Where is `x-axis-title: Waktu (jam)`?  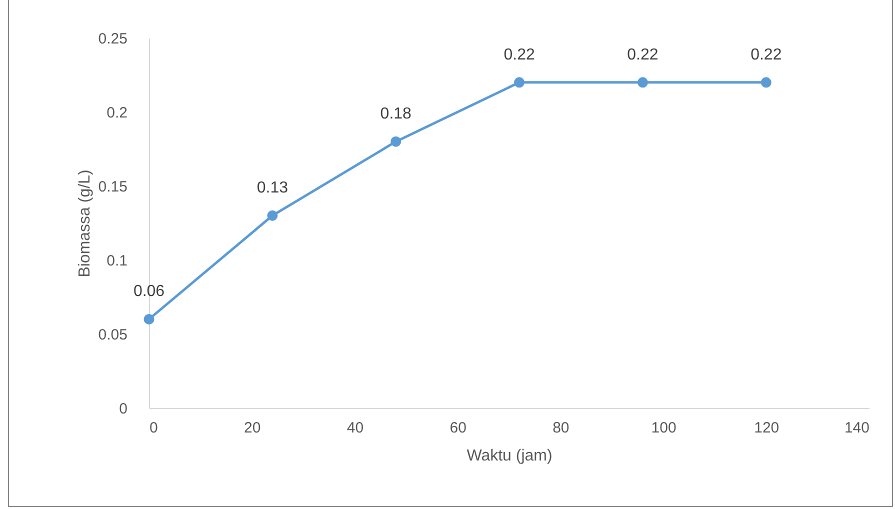 x-axis-title: Waktu (jam) is located at coordinates (509, 456).